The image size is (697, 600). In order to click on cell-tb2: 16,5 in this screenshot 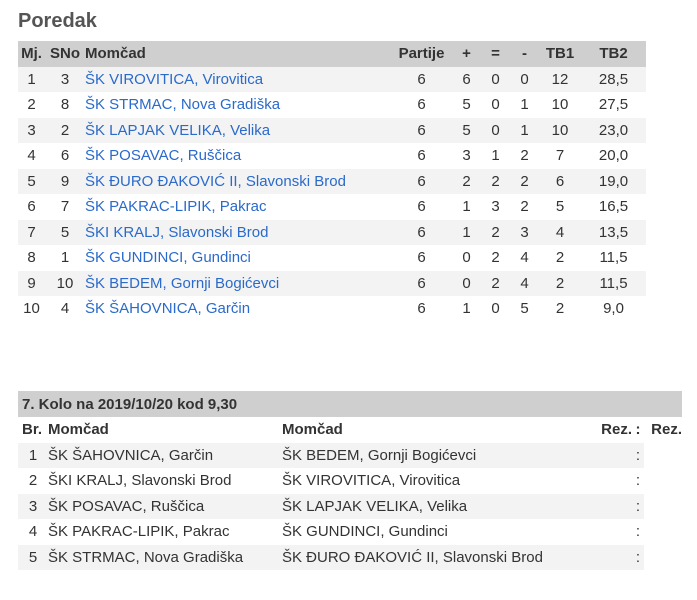, I will do `click(613, 207)`.